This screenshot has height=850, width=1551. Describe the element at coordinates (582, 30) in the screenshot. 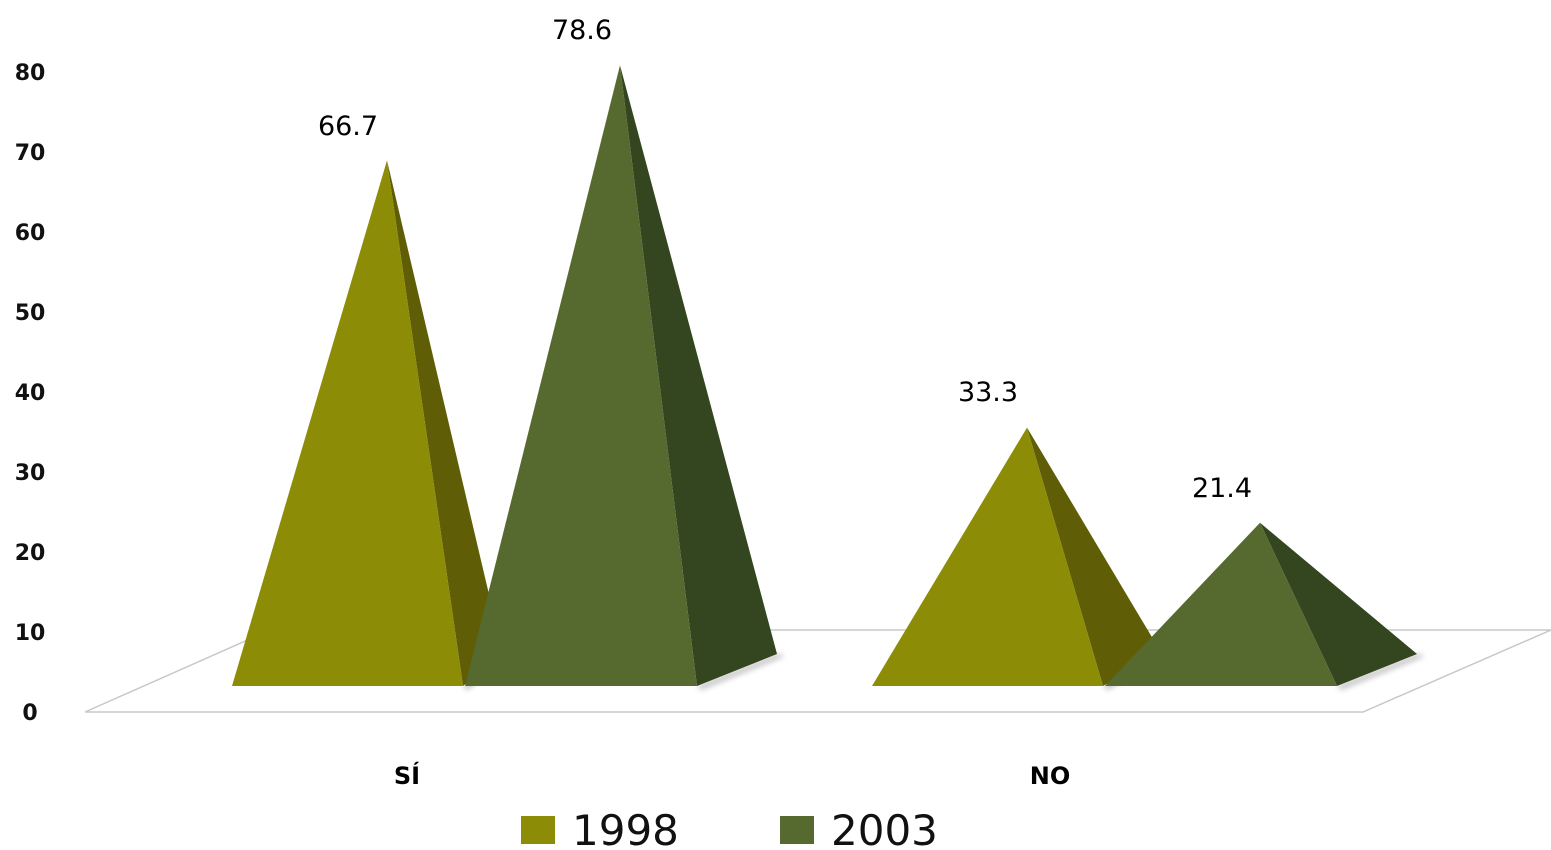

I see `data-label-2003-si: 78.6` at that location.